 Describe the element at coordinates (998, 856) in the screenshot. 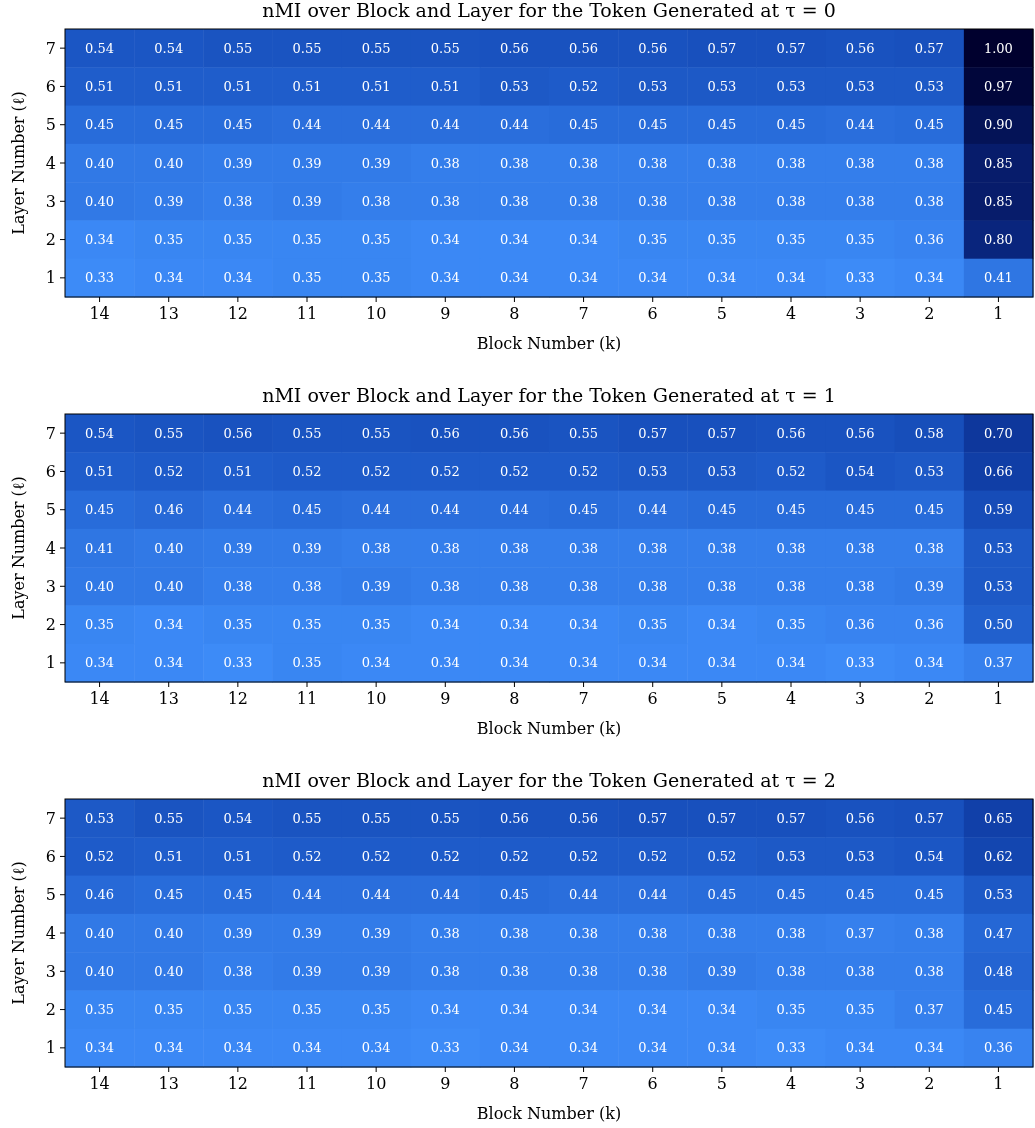

I see `data-label: 0.62` at that location.